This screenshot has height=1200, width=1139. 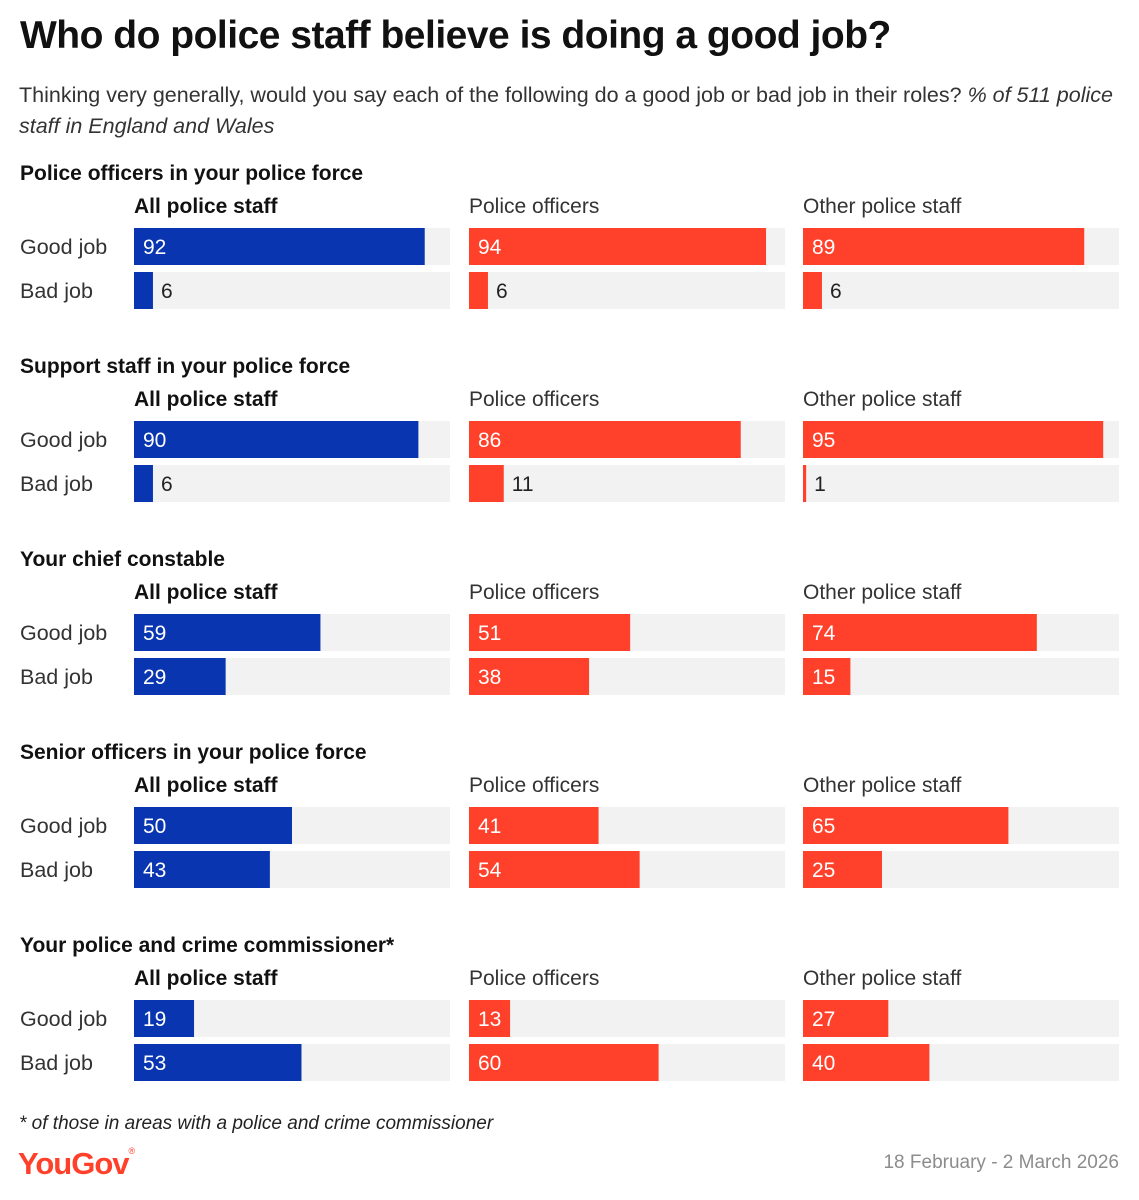 What do you see at coordinates (1001, 1162) in the screenshot?
I see `fieldwork-dates: 18 February - 2 March 2026` at bounding box center [1001, 1162].